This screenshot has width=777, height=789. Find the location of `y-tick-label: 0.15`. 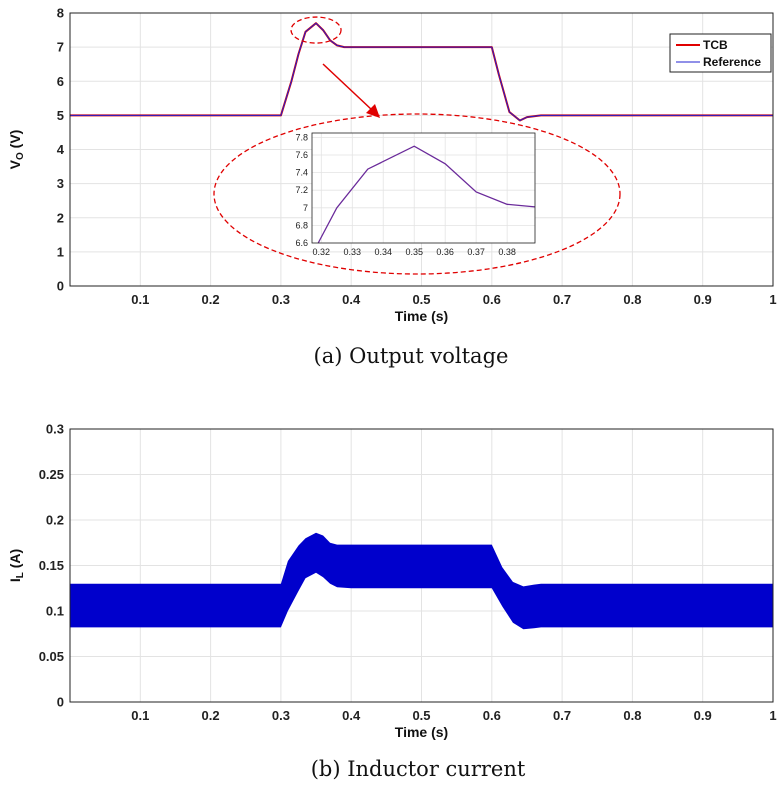

y-tick-label: 0.15 is located at coordinates (51, 565).